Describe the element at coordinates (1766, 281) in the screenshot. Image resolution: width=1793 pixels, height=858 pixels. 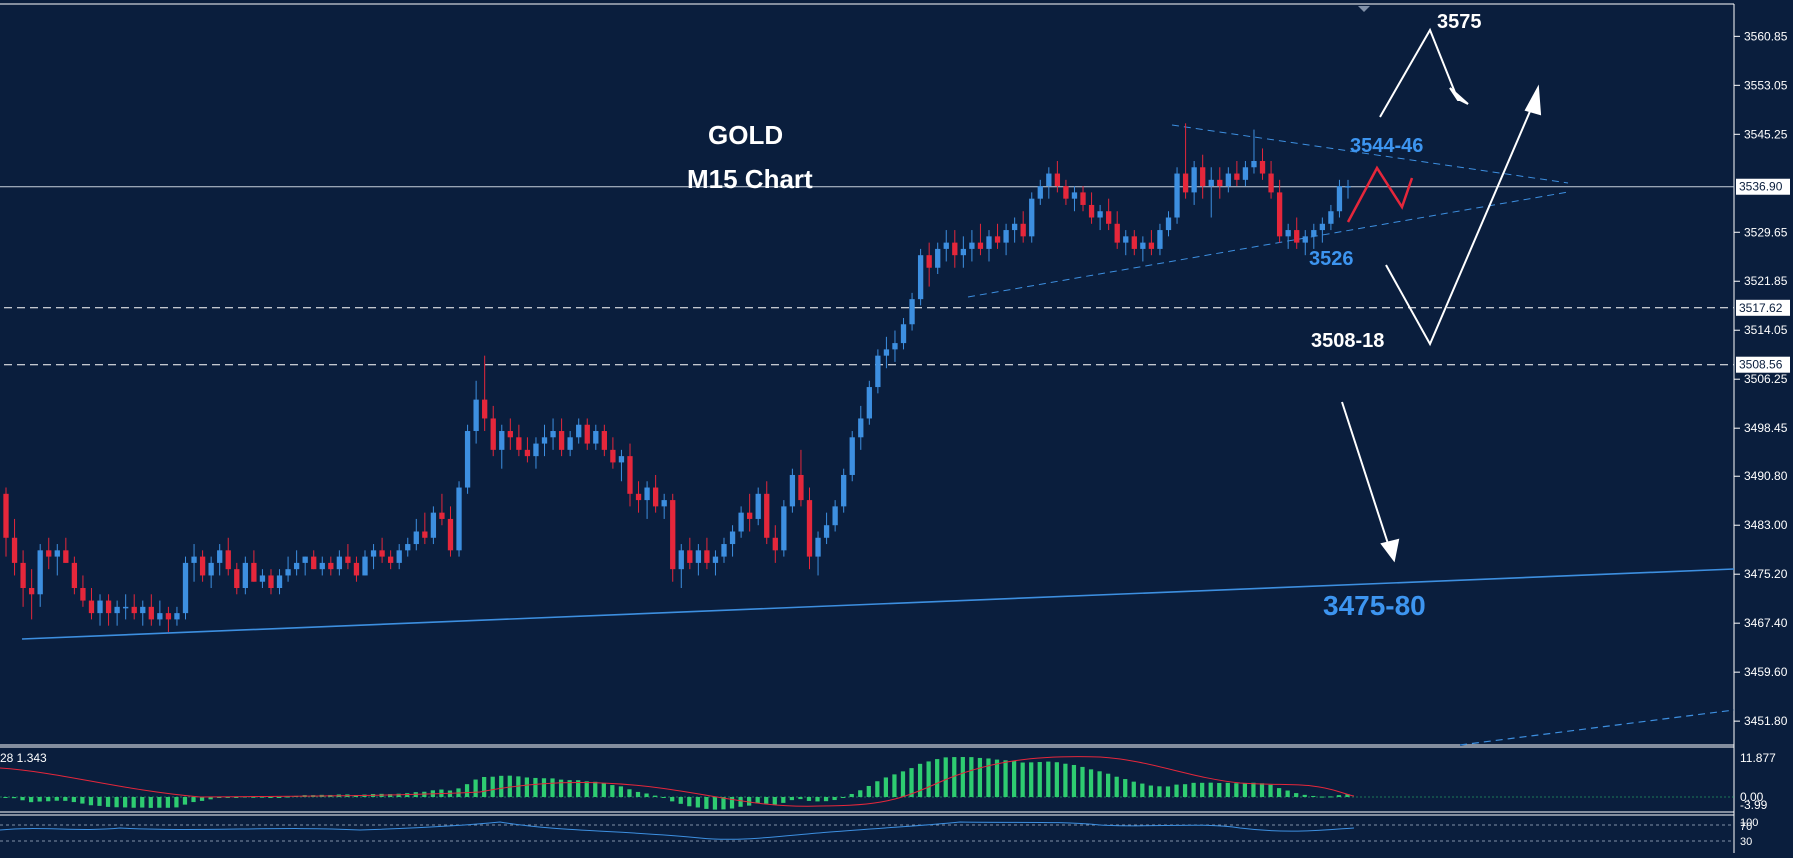
I see `price-tick-label: 3521.85` at that location.